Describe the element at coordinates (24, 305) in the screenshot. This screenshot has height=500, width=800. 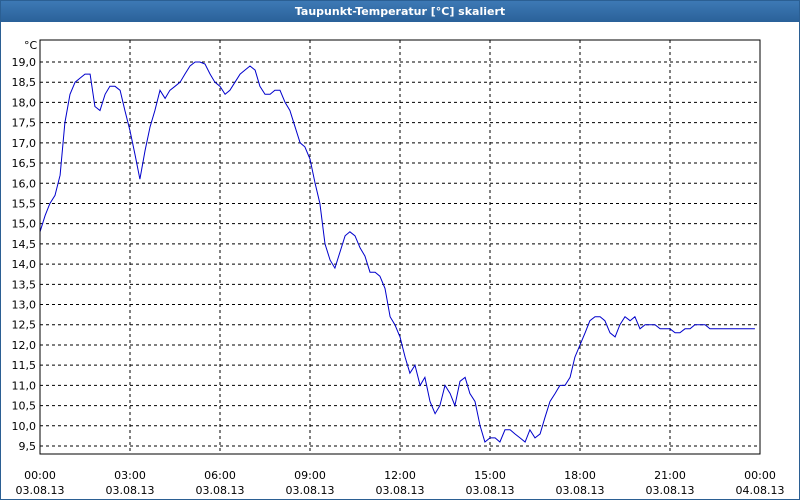
I see `y-tick-label: 13,0` at that location.